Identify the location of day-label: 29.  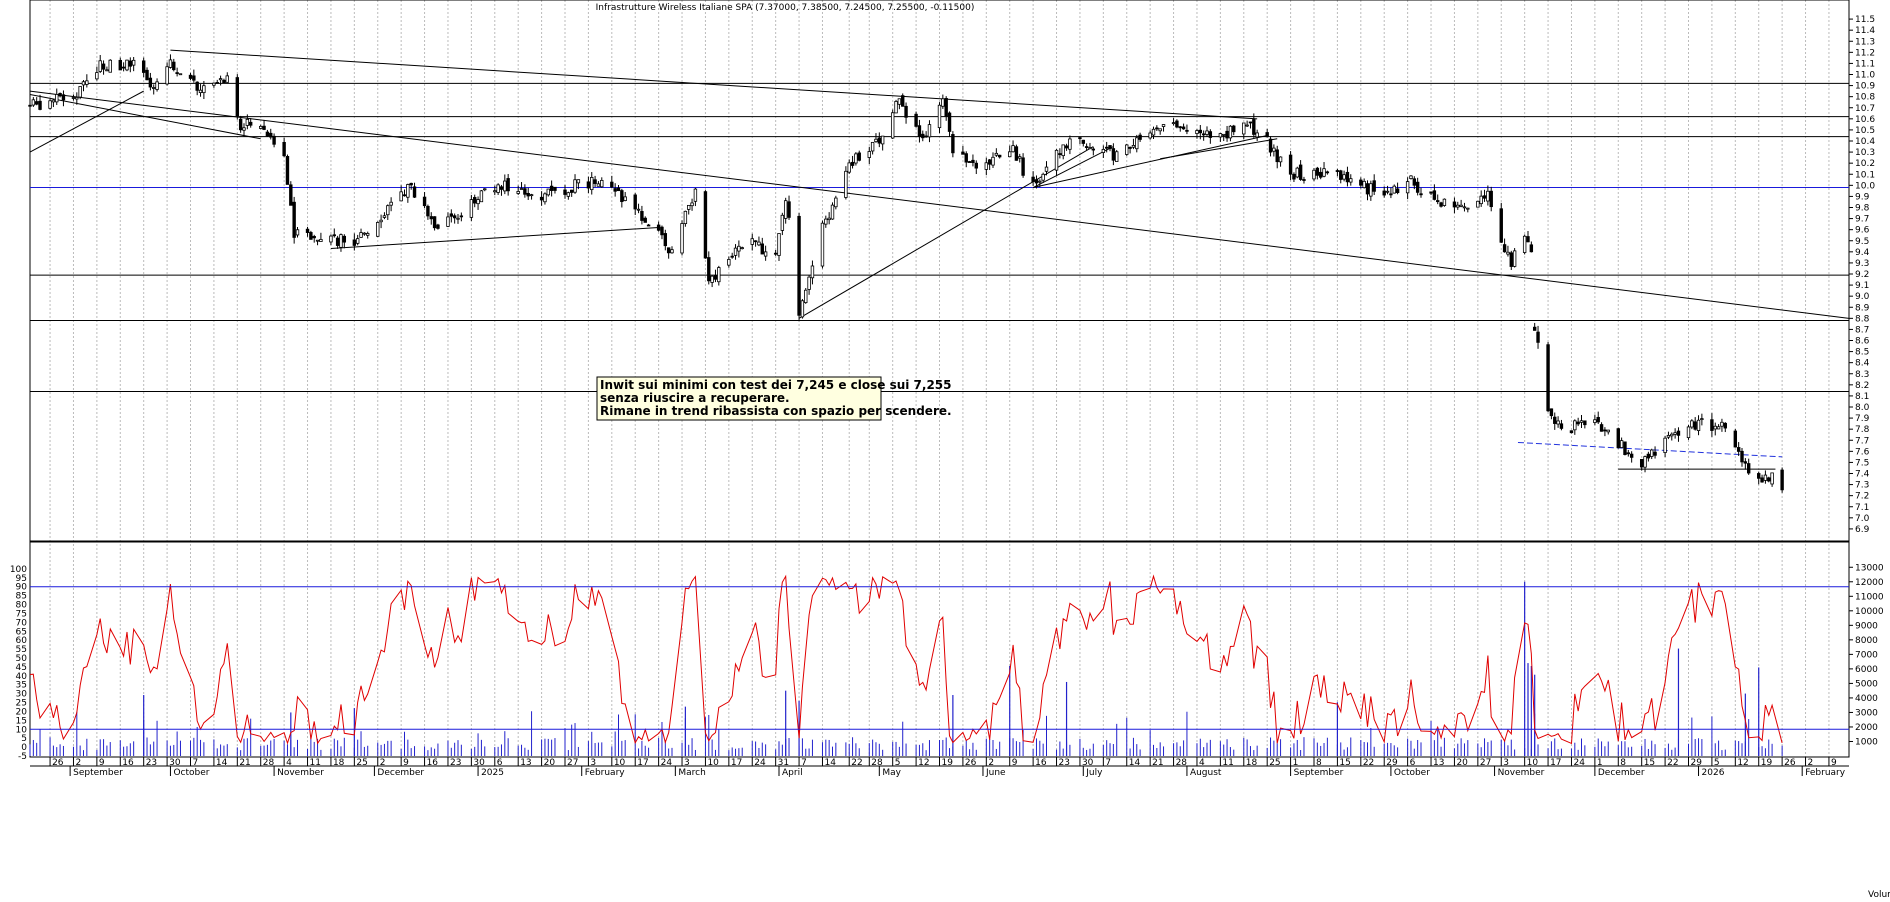
(1697, 763).